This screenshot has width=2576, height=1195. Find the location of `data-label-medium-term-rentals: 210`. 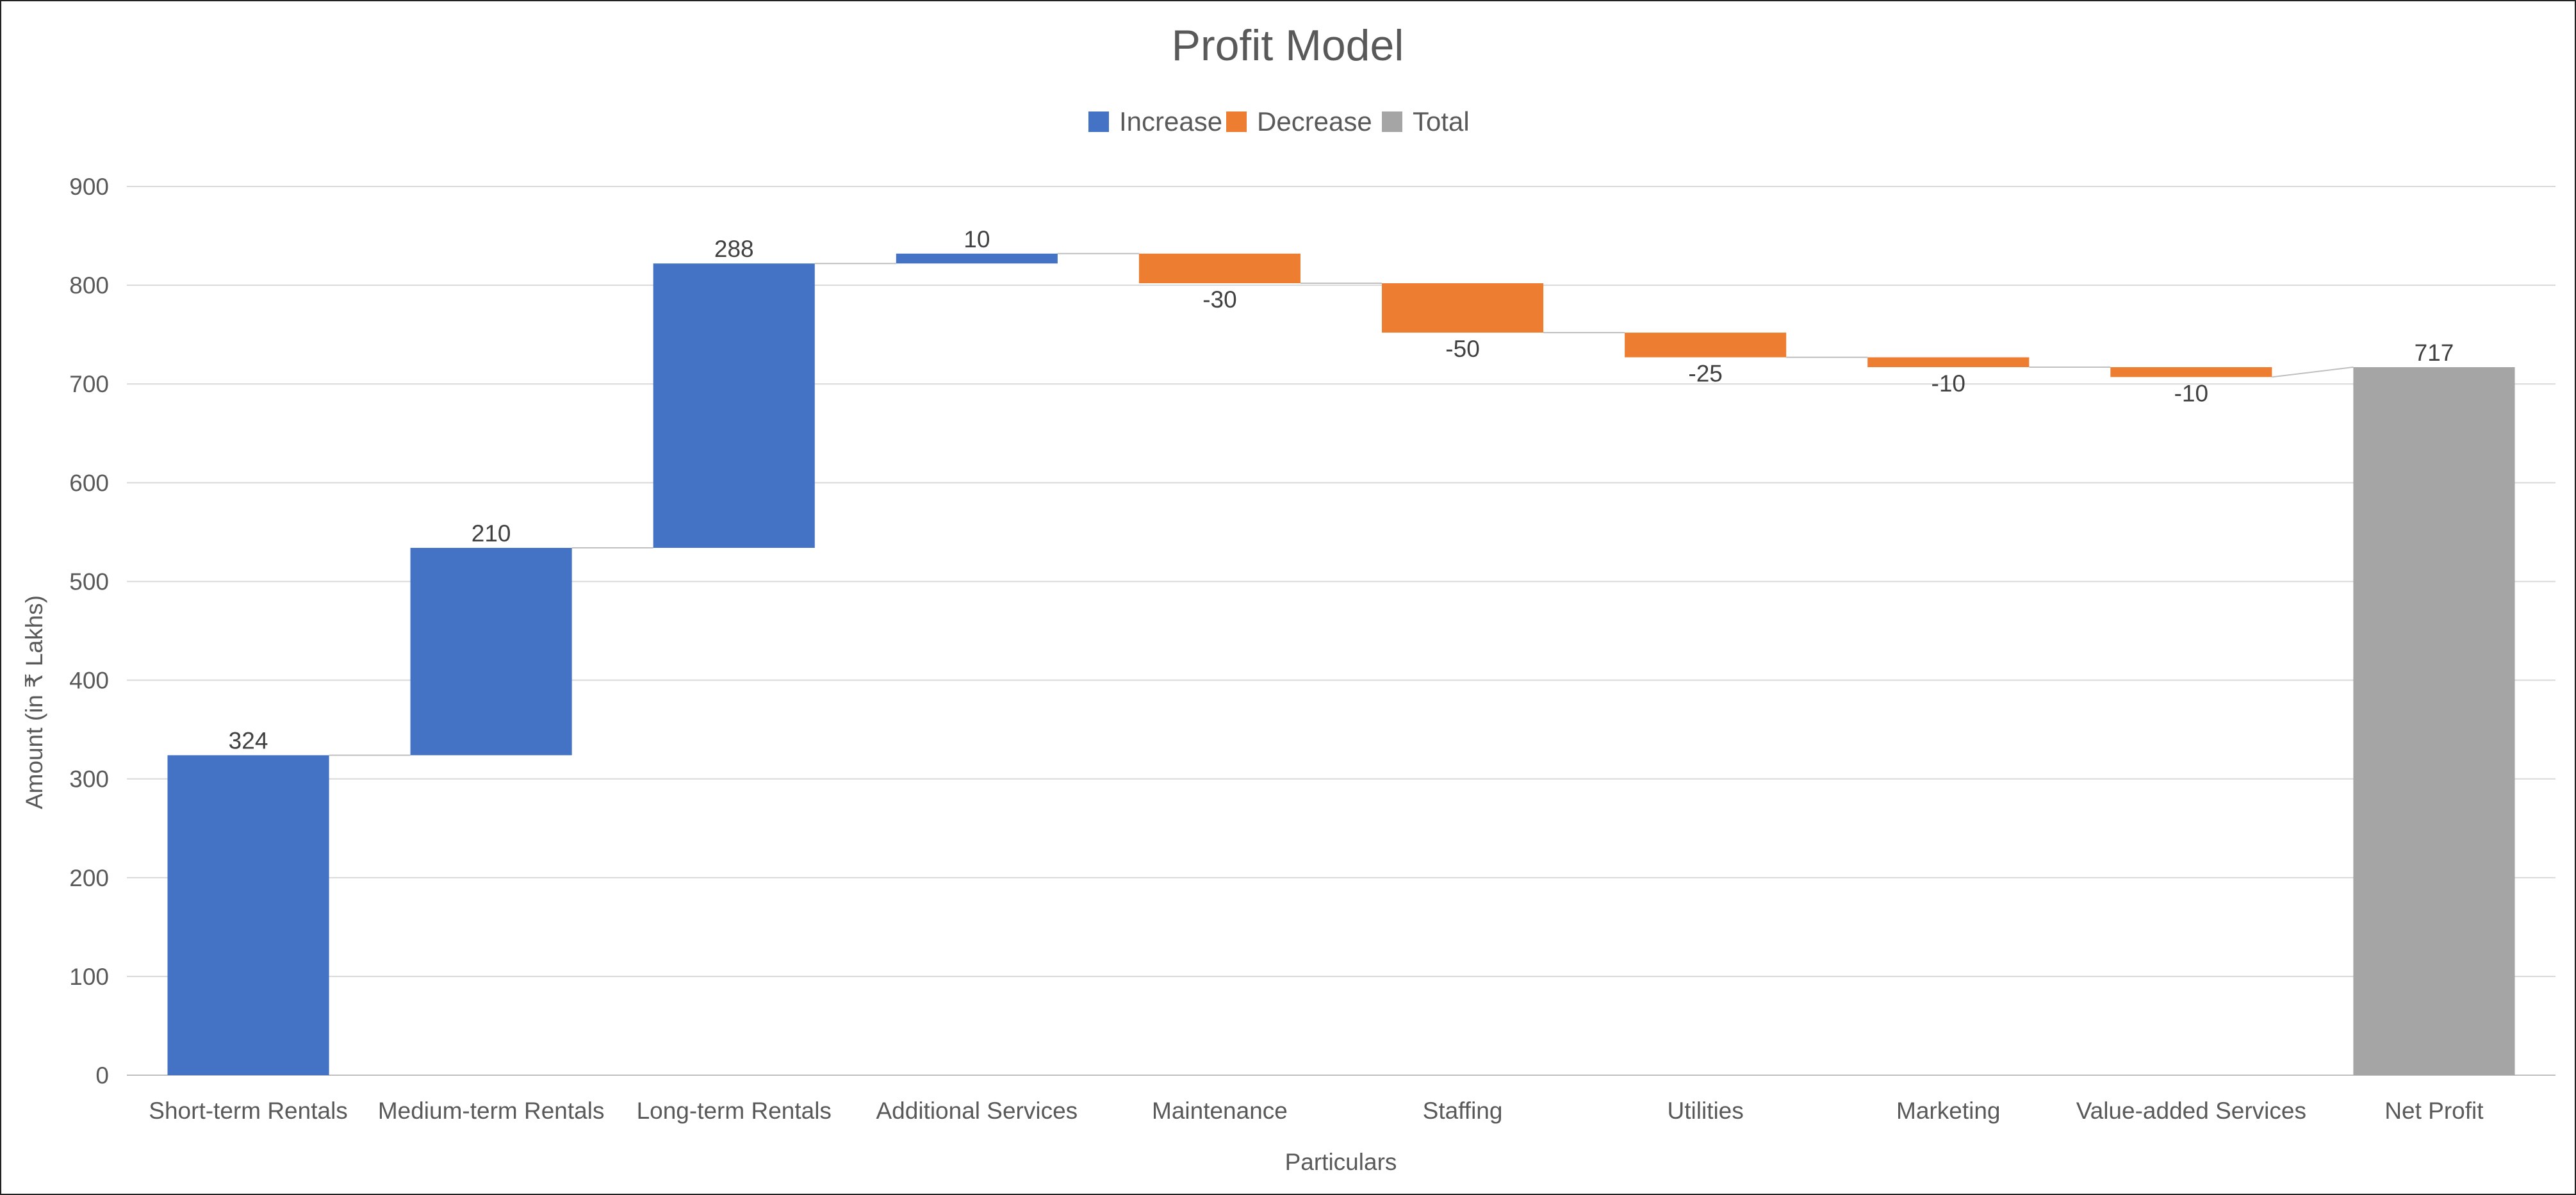

data-label-medium-term-rentals: 210 is located at coordinates (492, 533).